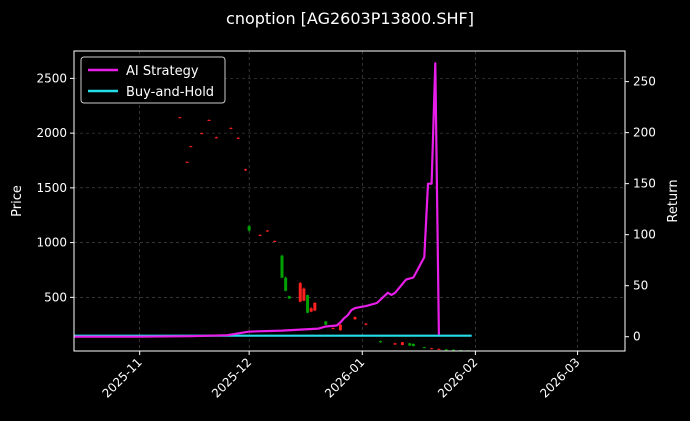 This screenshot has height=421, width=690. What do you see at coordinates (644, 133) in the screenshot?
I see `y2-tick-label: 200` at bounding box center [644, 133].